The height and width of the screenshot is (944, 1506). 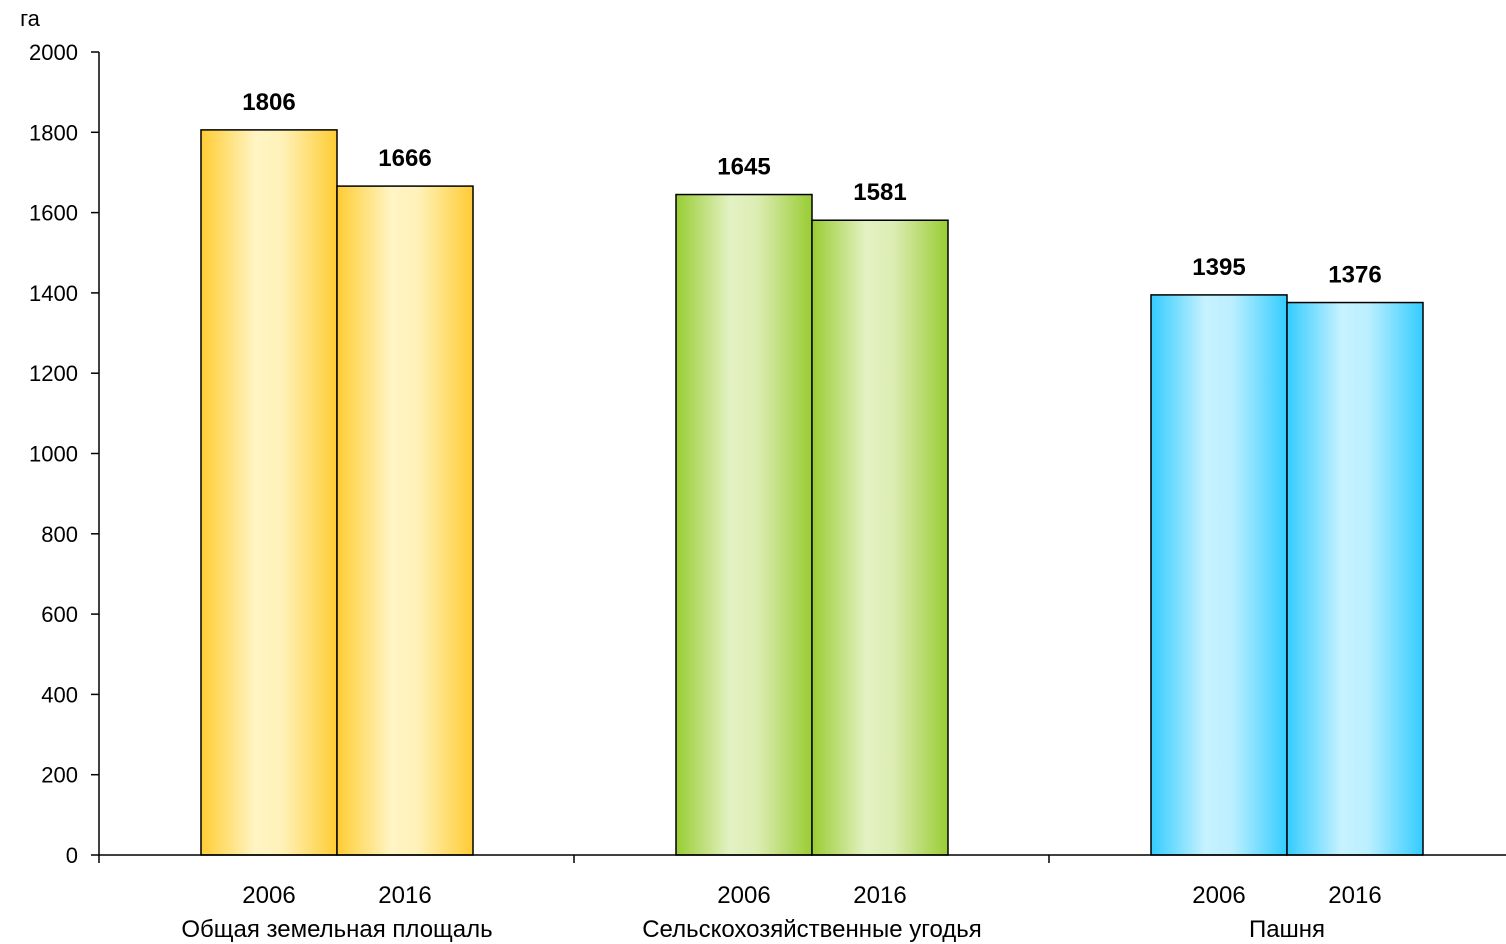 What do you see at coordinates (59, 534) in the screenshot?
I see `y-tick-label: 800` at bounding box center [59, 534].